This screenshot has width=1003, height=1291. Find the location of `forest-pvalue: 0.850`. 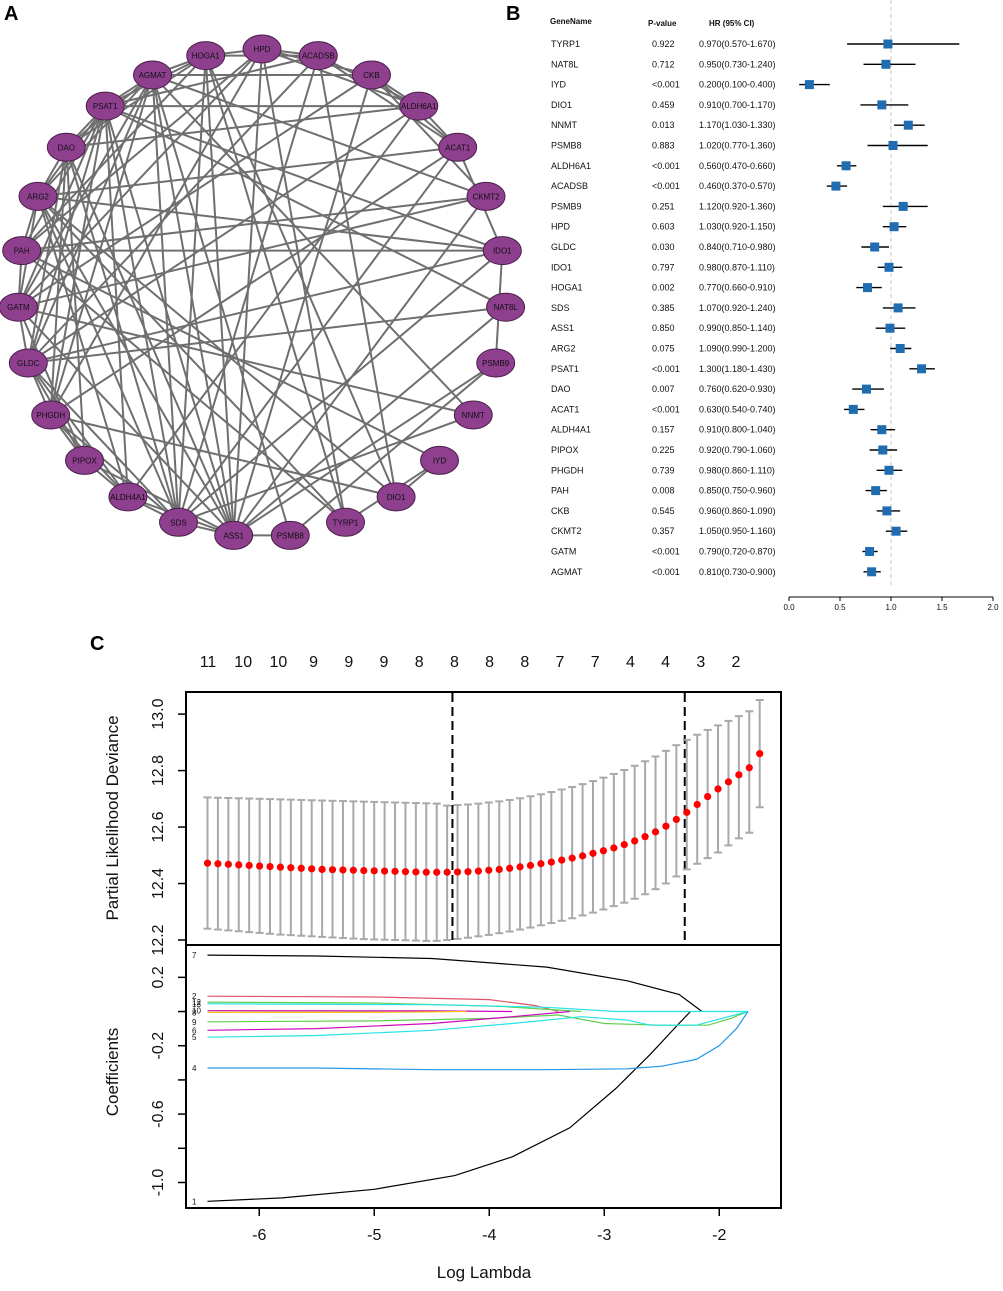

forest-pvalue: 0.850 is located at coordinates (663, 328).